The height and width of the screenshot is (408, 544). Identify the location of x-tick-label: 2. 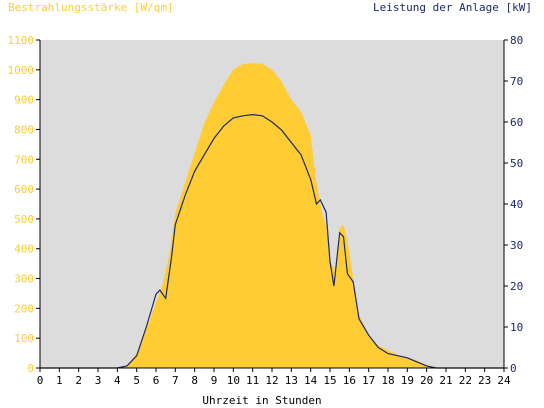
(78, 380).